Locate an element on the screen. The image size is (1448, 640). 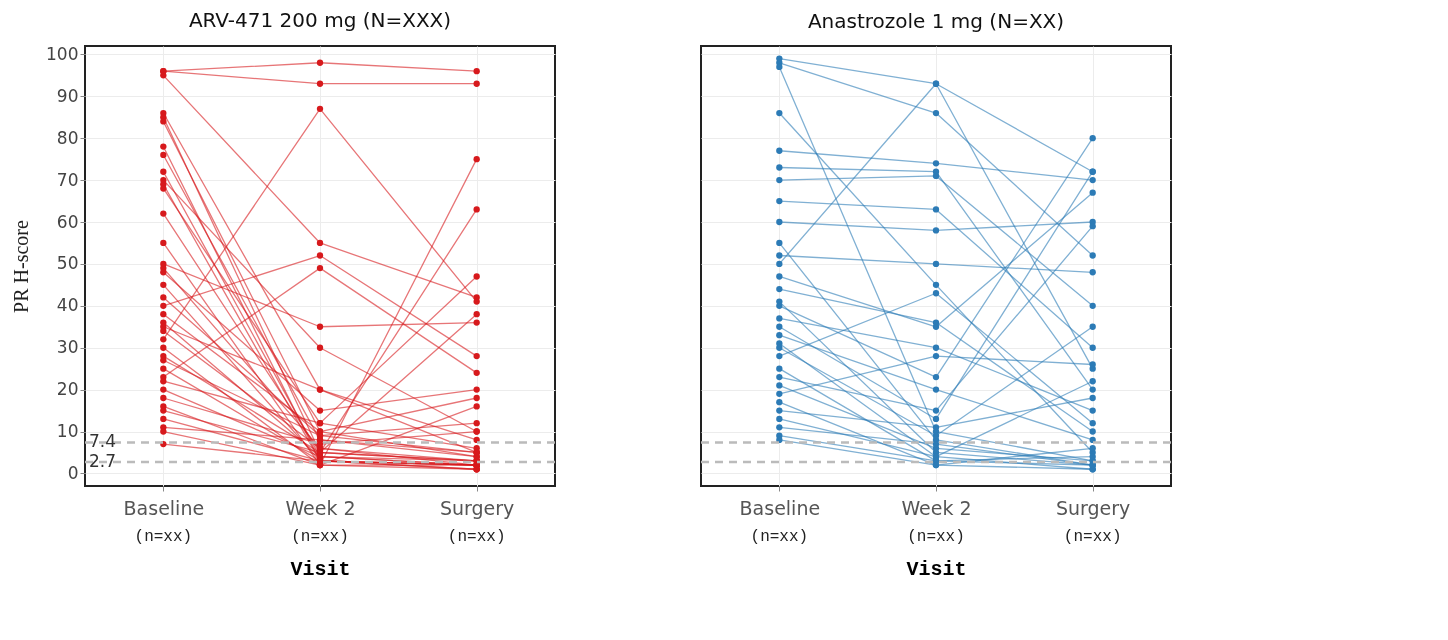
y-tick-label: 60 is located at coordinates (67, 221).